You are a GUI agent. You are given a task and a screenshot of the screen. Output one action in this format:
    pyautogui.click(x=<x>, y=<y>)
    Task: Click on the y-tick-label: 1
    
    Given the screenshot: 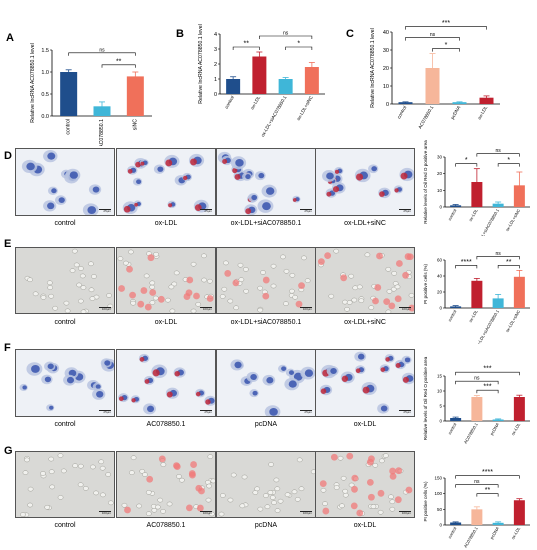 What is the action you would take?
    pyautogui.click(x=215, y=80)
    